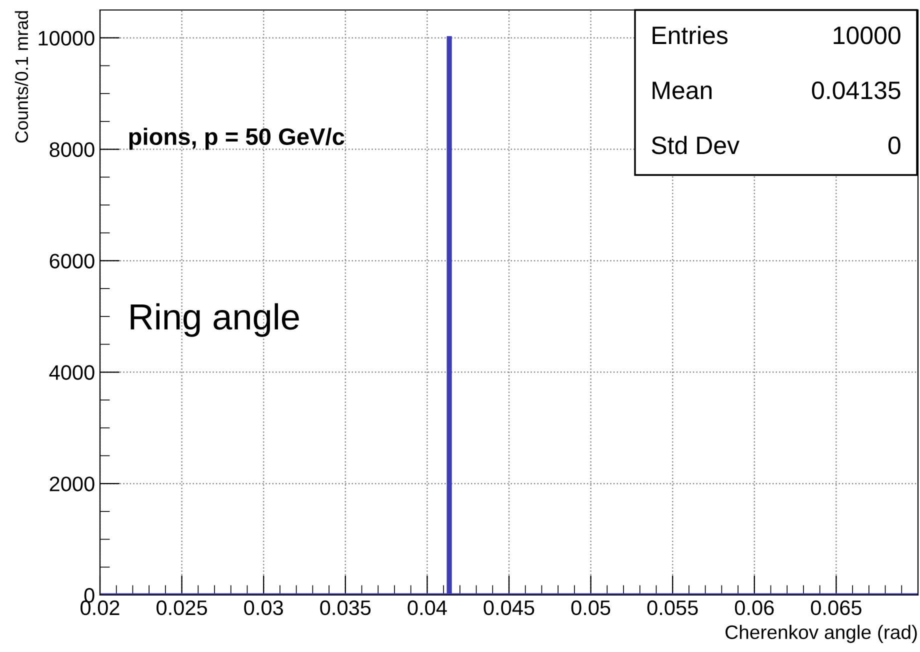 This screenshot has height=652, width=920. I want to click on x-tick-label: 0.04, so click(427, 608).